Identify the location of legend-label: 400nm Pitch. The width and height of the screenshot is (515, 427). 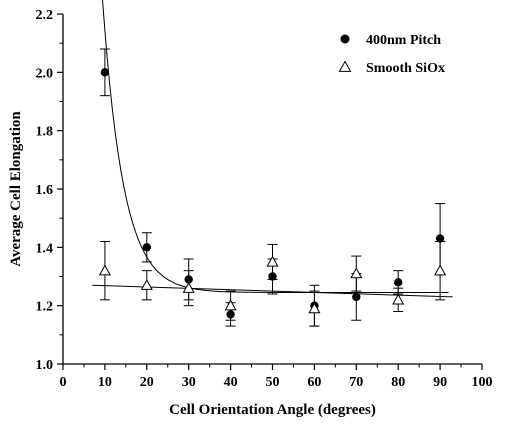
(403, 40).